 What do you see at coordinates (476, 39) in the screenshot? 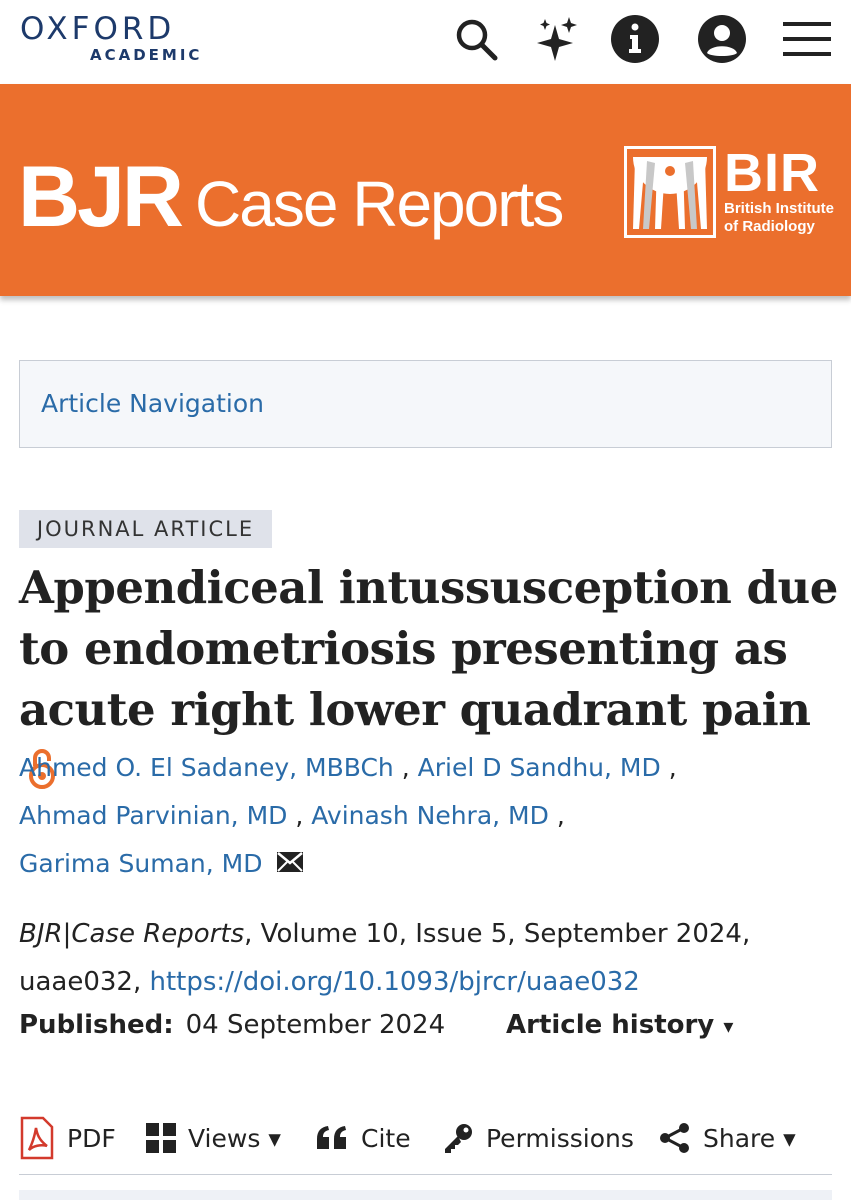
I see `search-icon` at bounding box center [476, 39].